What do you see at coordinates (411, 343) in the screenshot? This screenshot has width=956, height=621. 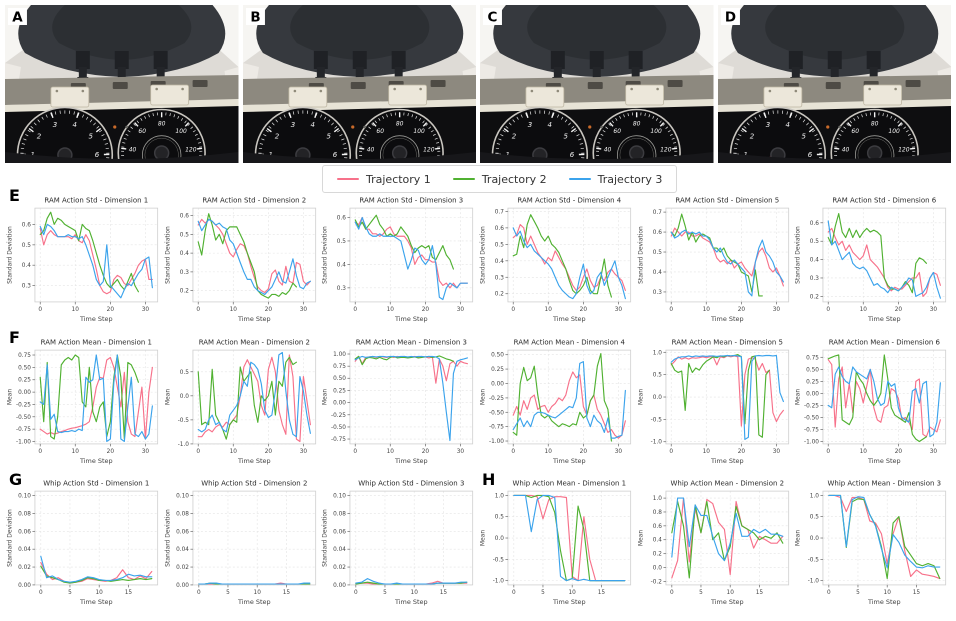 I see `svg-text: RAM Action Mean - Dimension 3` at bounding box center [411, 343].